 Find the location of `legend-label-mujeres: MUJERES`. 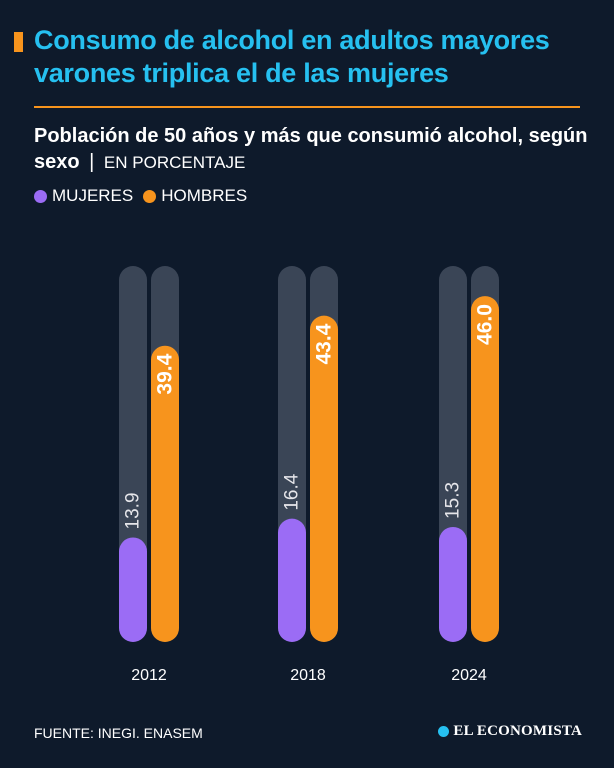

legend-label-mujeres: MUJERES is located at coordinates (93, 195).